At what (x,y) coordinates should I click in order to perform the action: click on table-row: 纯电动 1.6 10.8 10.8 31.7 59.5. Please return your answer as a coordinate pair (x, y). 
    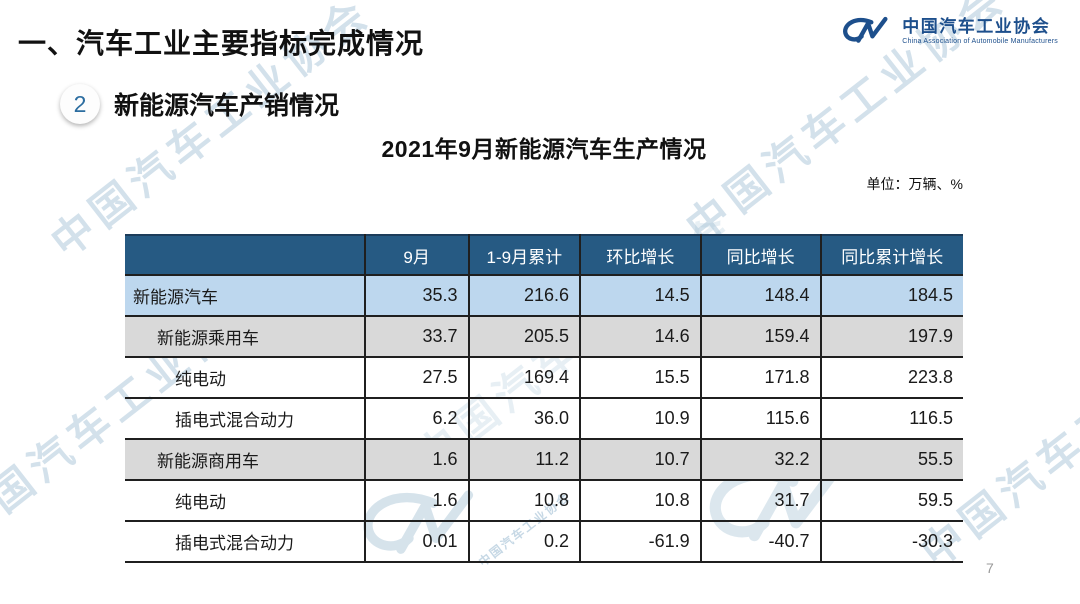
    Looking at the image, I should click on (544, 500).